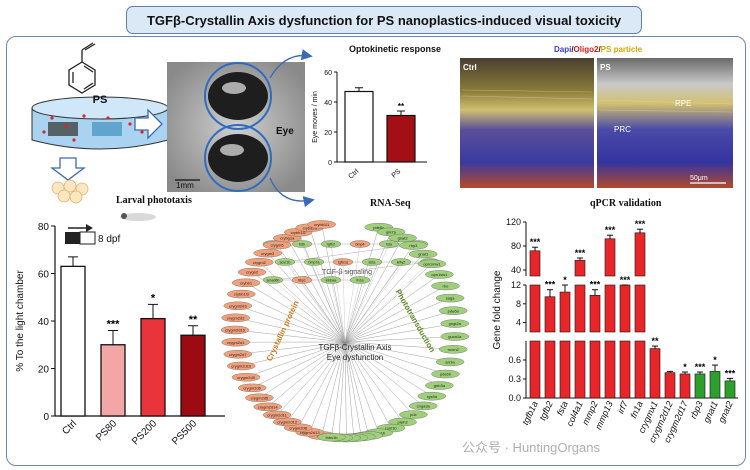  Describe the element at coordinates (470, 67) in the screenshot. I see `histo-ctrl-label: Ctrl` at that location.